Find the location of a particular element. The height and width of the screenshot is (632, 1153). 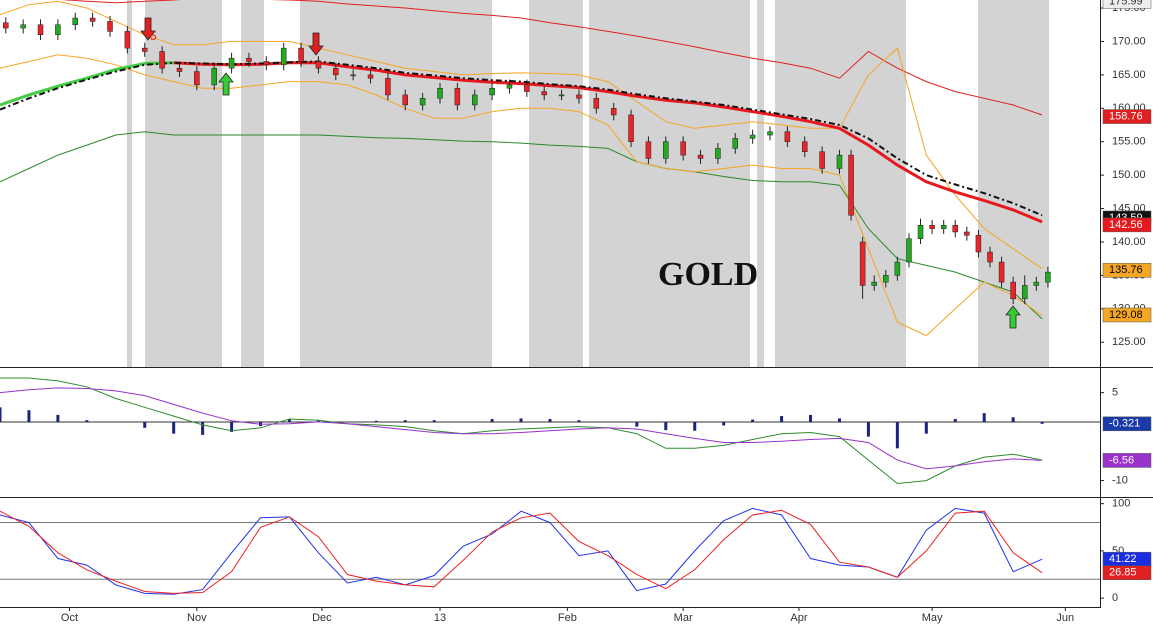

y-tick-label: -10 is located at coordinates (1120, 480).